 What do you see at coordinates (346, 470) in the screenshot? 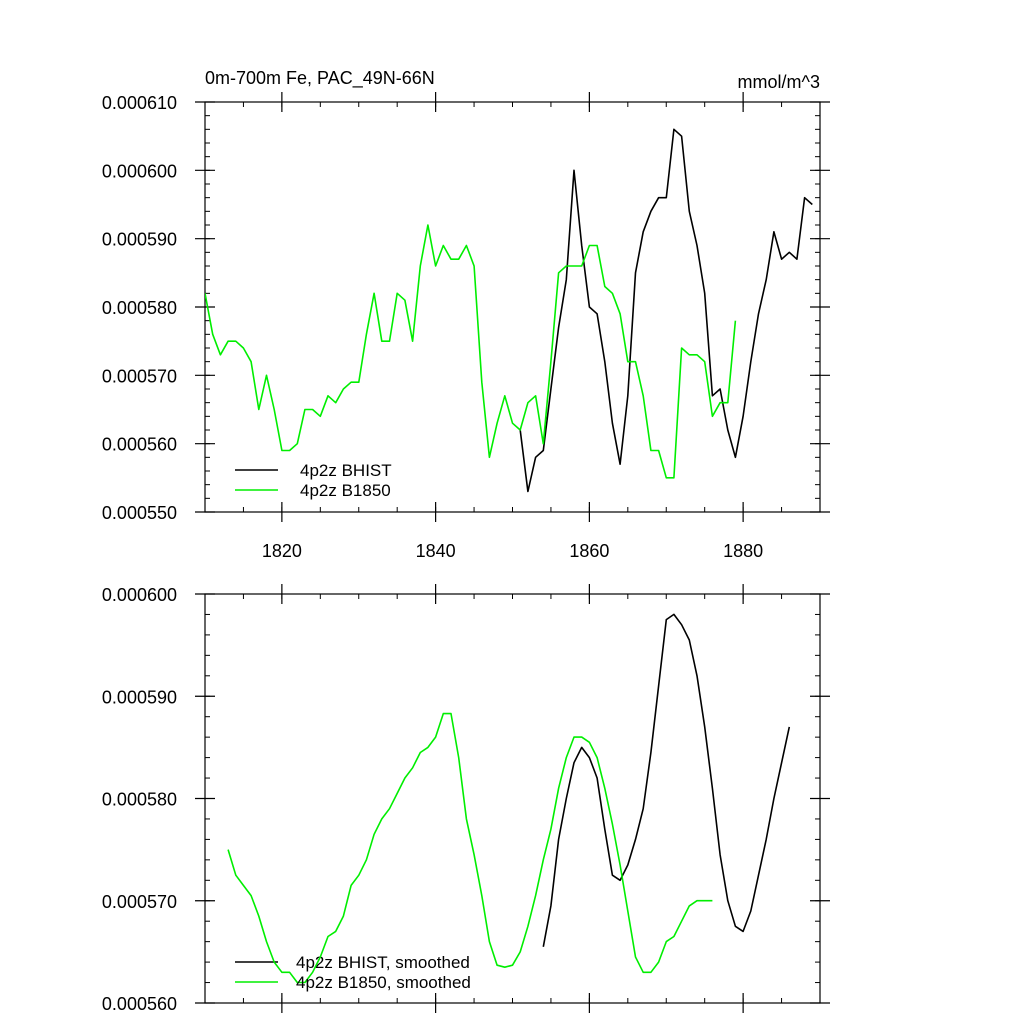
I see `legend-label: 4p2z BHIST` at bounding box center [346, 470].